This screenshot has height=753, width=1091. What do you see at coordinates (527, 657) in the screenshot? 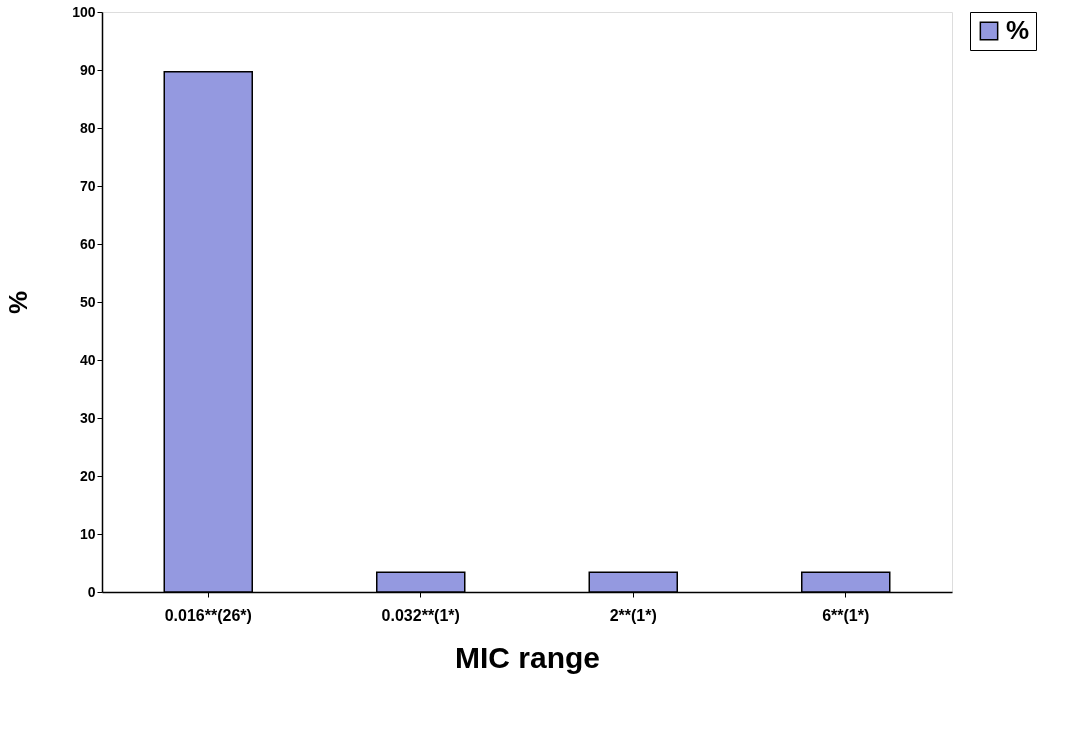
I see `x-axis-title: MIC range` at bounding box center [527, 657].